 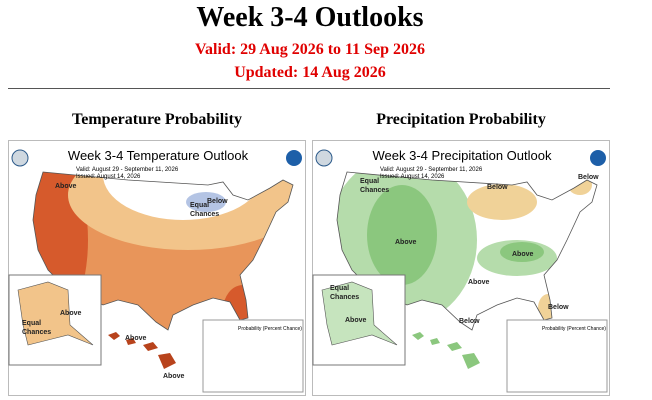 I want to click on page-title: Week 3-4 Outlooks, so click(x=310, y=17).